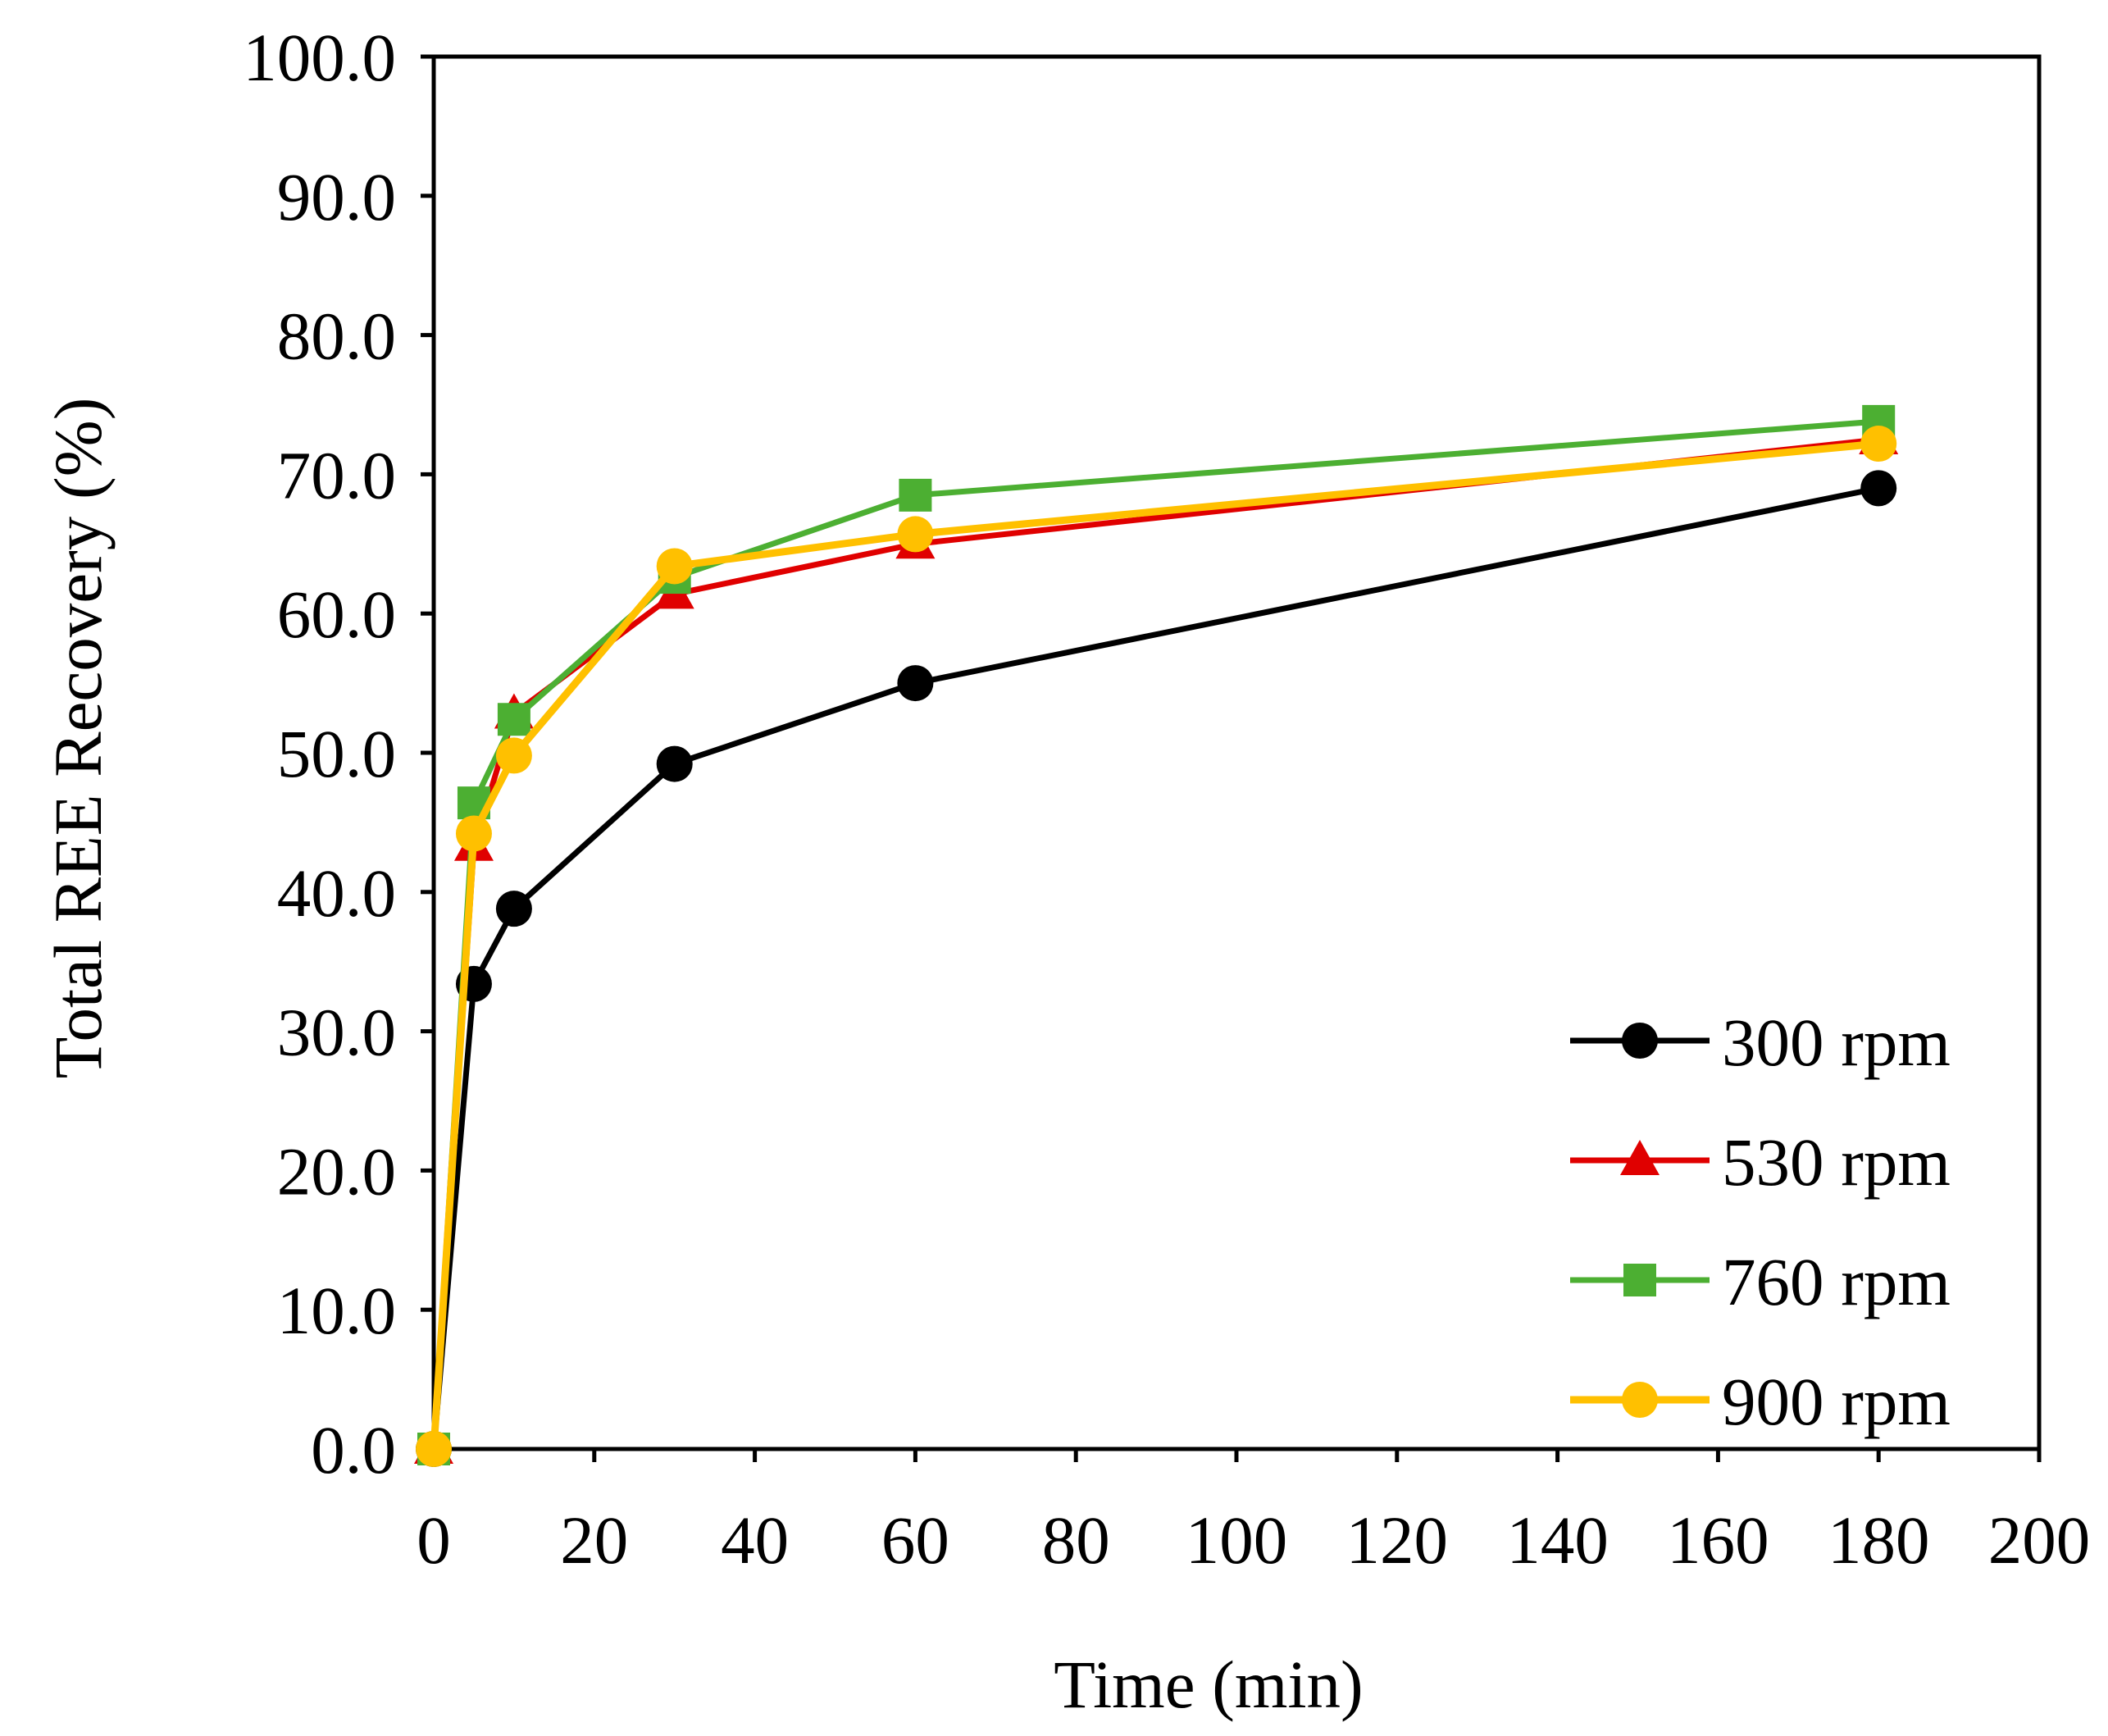 The width and height of the screenshot is (2108, 1736). I want to click on y-tick-label: 50.0, so click(337, 753).